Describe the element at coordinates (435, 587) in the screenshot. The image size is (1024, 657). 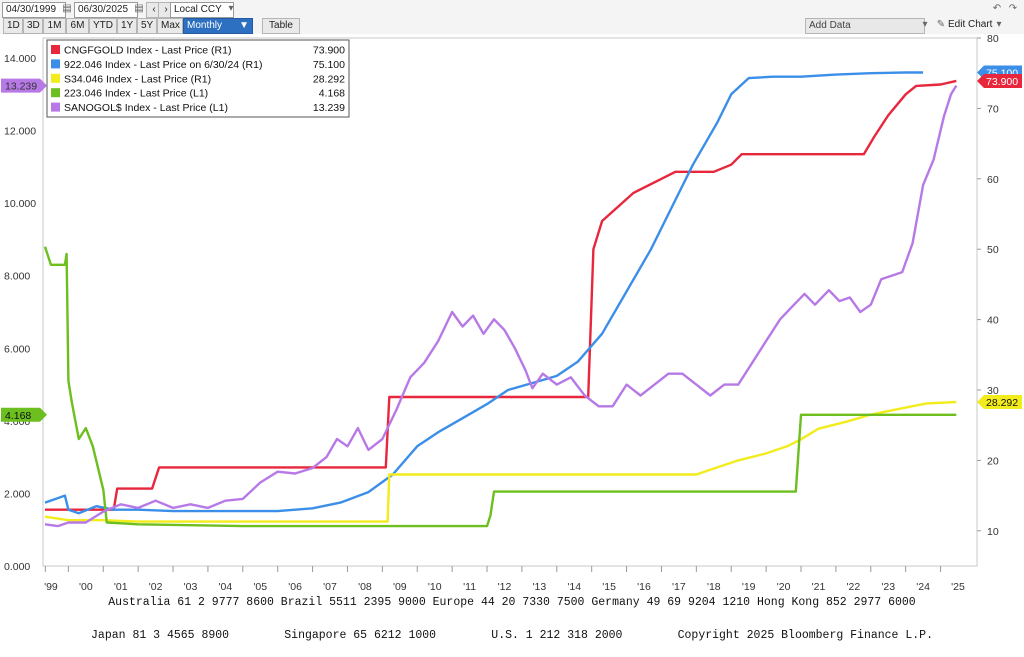
I see `x-axis-tick-label: '10` at that location.